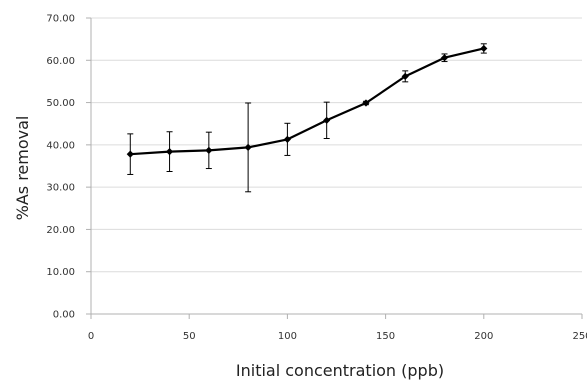 This screenshot has width=587, height=381. Describe the element at coordinates (579, 336) in the screenshot. I see `x-tick-label: 250` at that location.